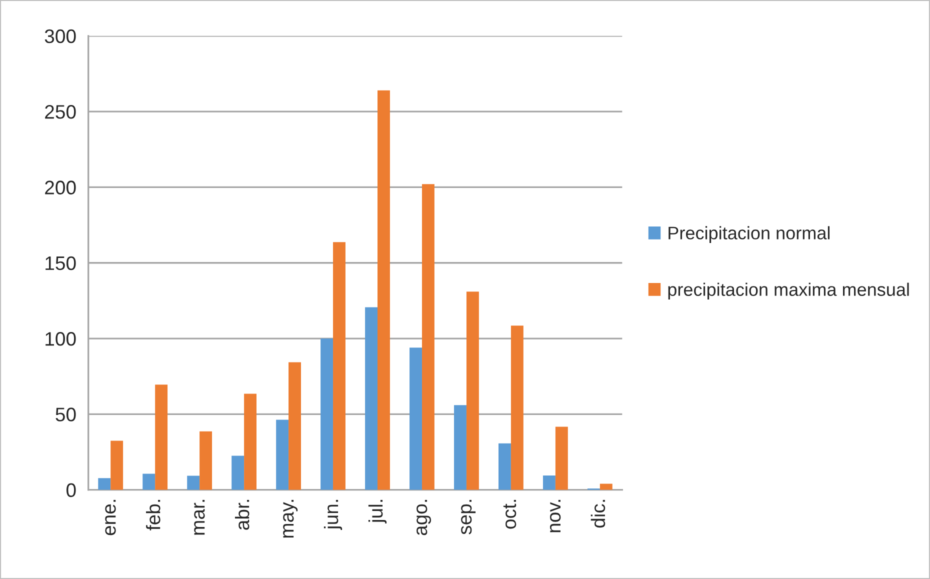 The height and width of the screenshot is (579, 930). Describe the element at coordinates (60, 187) in the screenshot. I see `y-tick-label: 200` at that location.